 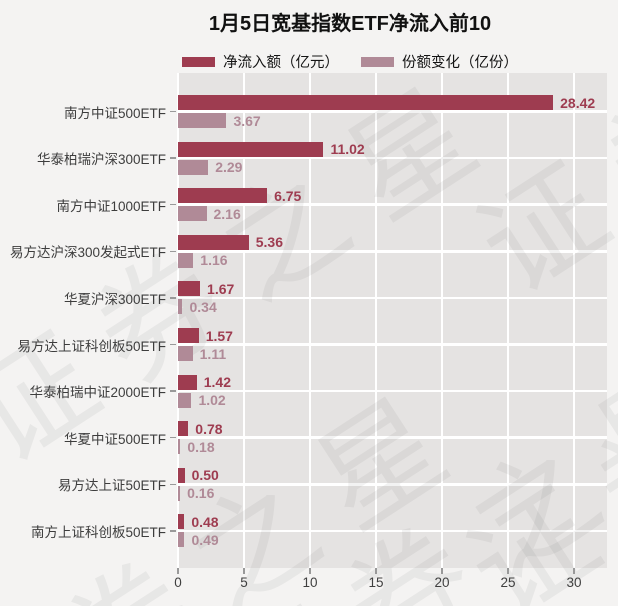 What do you see at coordinates (217, 382) in the screenshot?
I see `value-label-inflow: 1.42` at bounding box center [217, 382].